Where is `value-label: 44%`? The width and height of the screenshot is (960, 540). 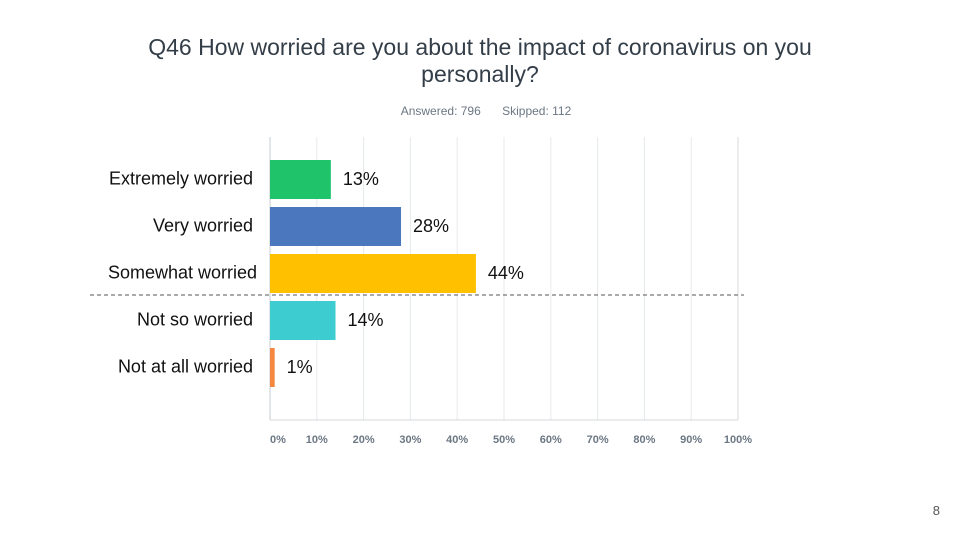 value-label: 44% is located at coordinates (506, 273).